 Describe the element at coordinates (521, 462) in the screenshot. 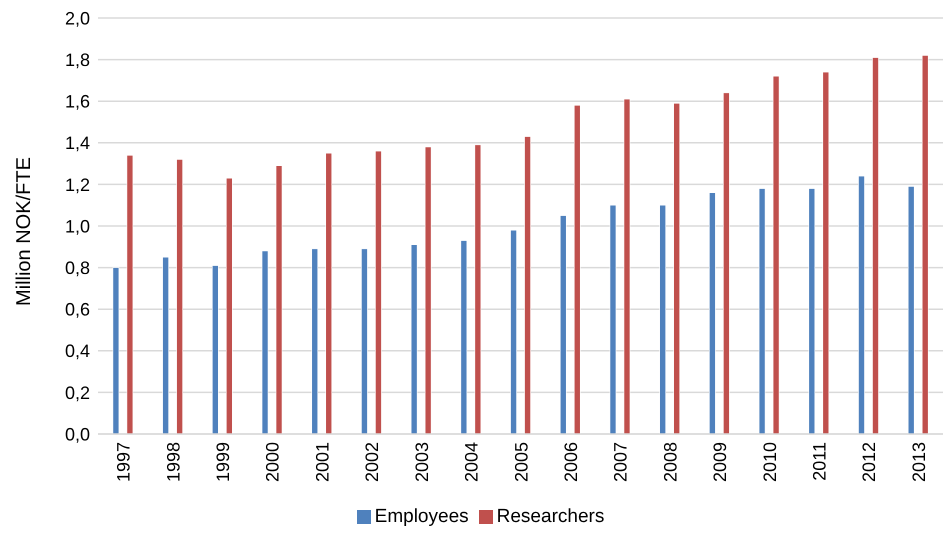

I see `x-tick-label: 2005` at that location.